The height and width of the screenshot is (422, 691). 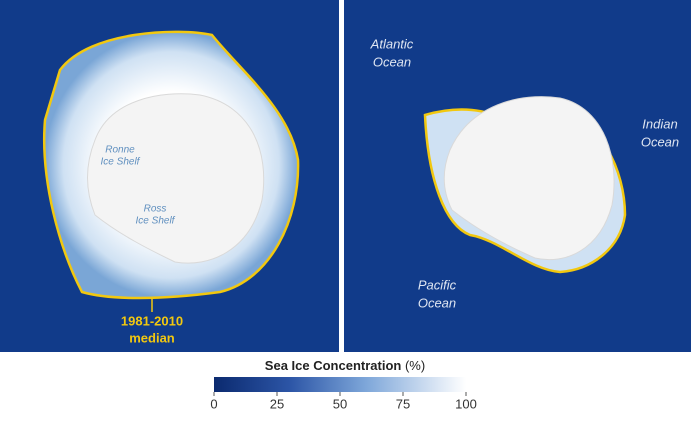 What do you see at coordinates (176, 178) in the screenshot?
I see `antarctica-left` at bounding box center [176, 178].